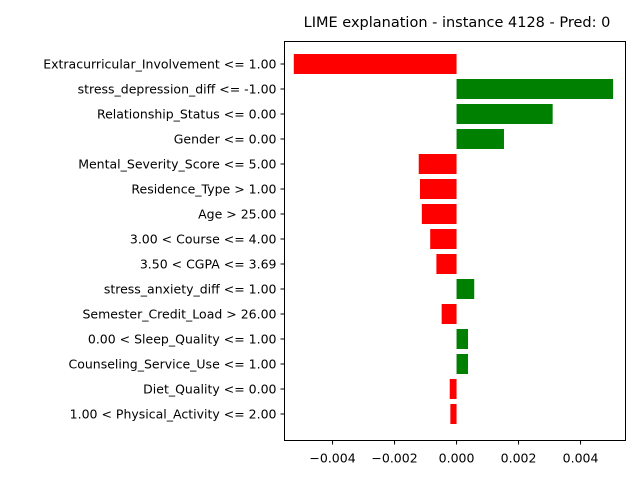 The width and height of the screenshot is (640, 480). Describe the element at coordinates (332, 458) in the screenshot. I see `x-tick-label-0: −0.004` at that location.